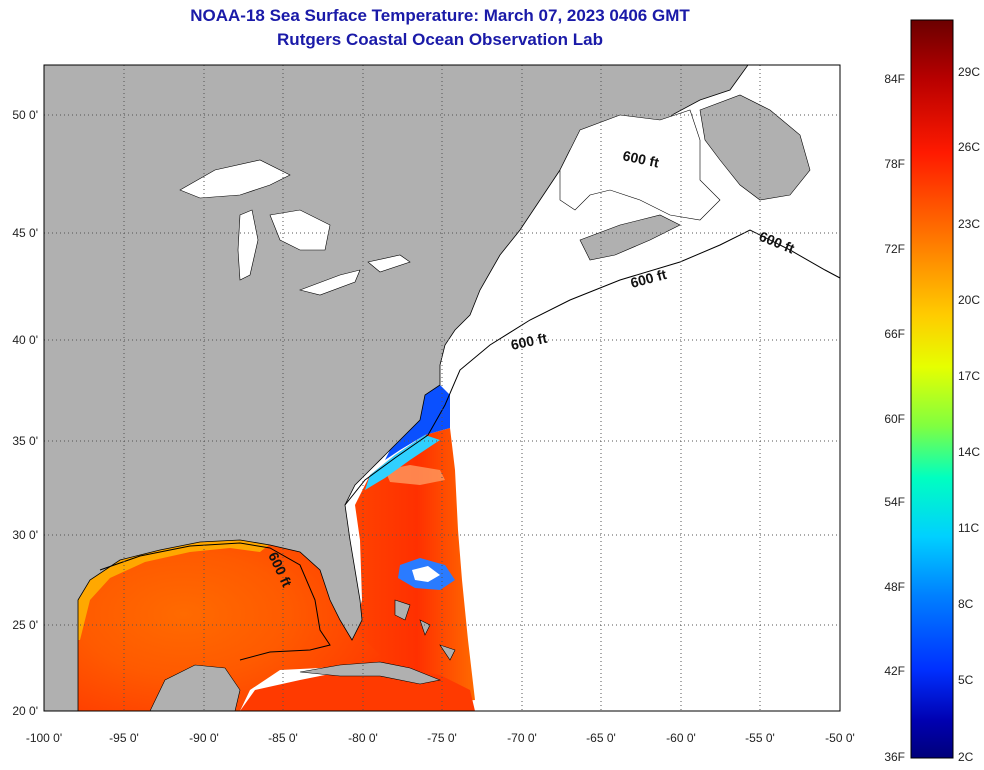 The height and width of the screenshot is (770, 984). I want to click on colorbar-c-label: 11C, so click(968, 528).